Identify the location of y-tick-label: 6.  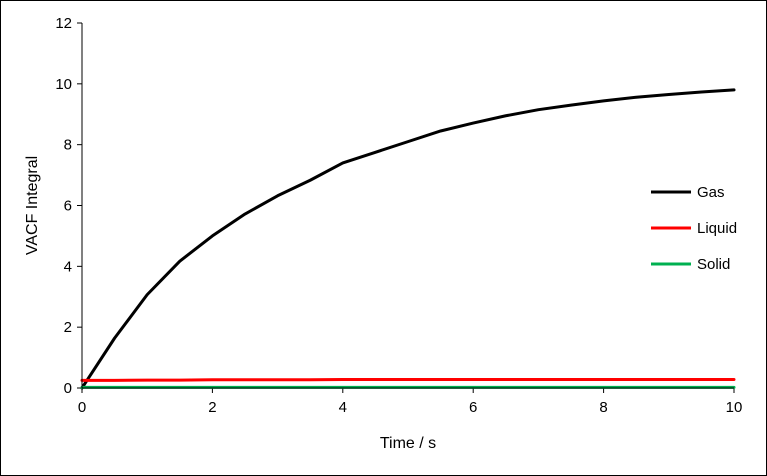
(68, 206).